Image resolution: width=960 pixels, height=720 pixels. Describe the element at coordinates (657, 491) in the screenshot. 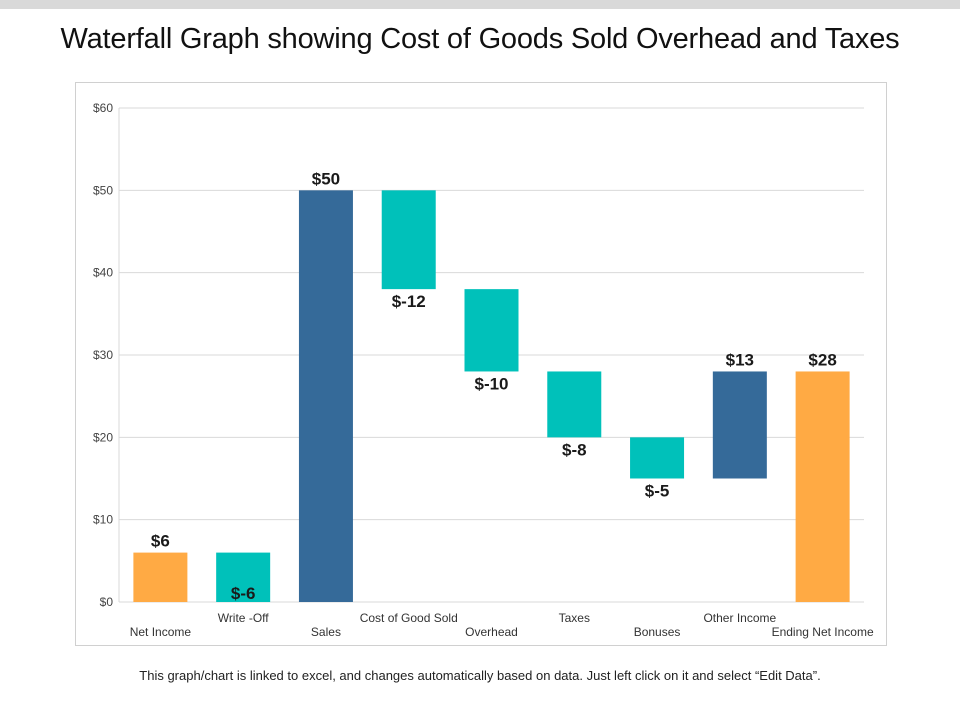

I see `data-label: $-5` at that location.